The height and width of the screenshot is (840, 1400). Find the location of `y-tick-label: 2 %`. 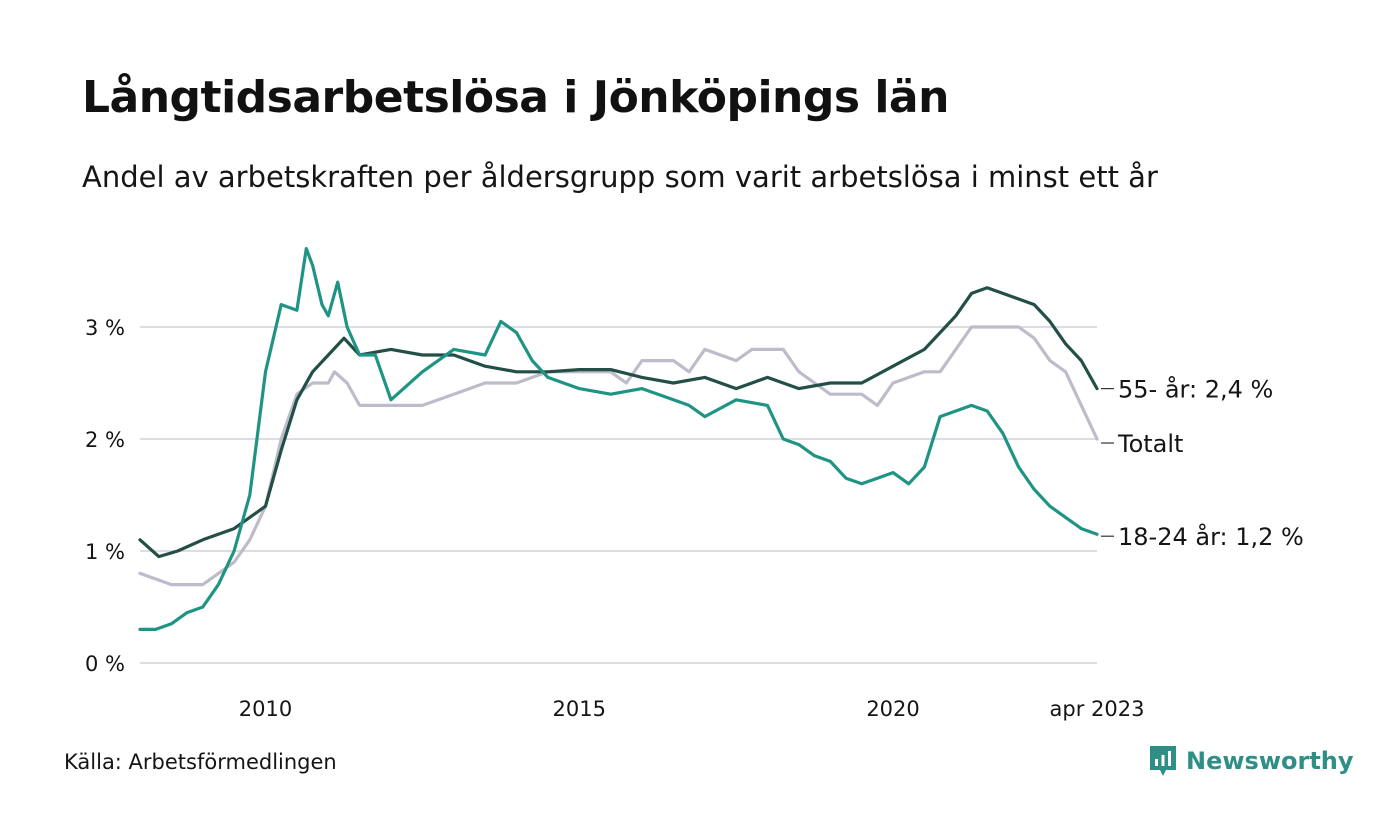

y-tick-label: 2 % is located at coordinates (105, 440).